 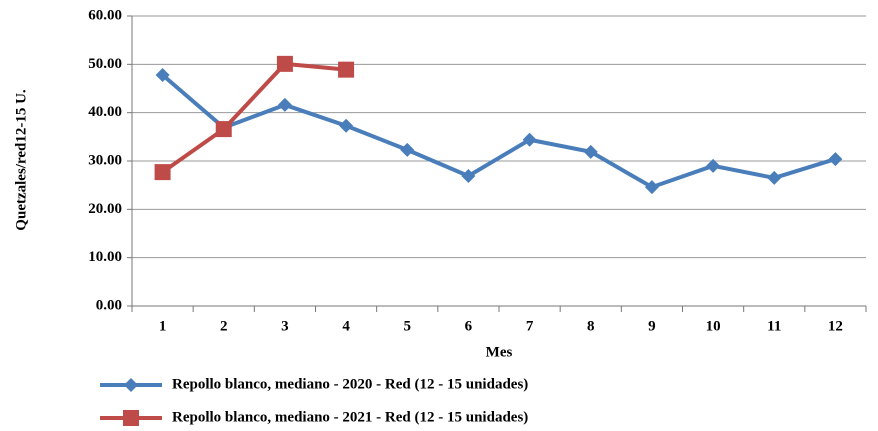 What do you see at coordinates (105, 15) in the screenshot?
I see `y-tick-label: 60.00` at bounding box center [105, 15].